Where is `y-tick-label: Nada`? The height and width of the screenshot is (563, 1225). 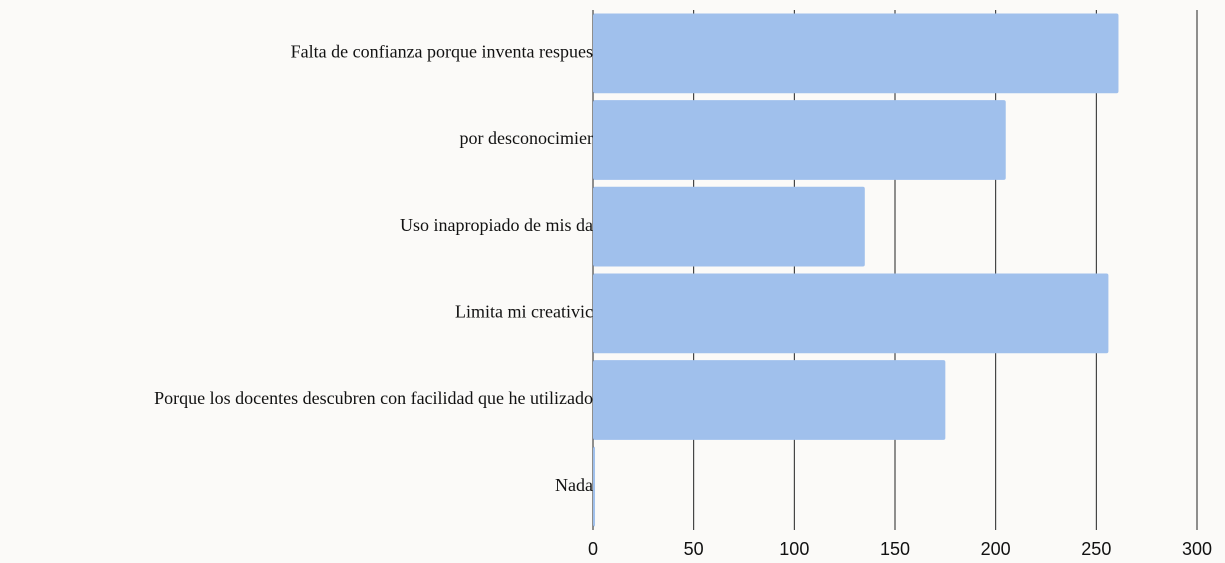
y-tick-label: Nada is located at coordinates (574, 485).